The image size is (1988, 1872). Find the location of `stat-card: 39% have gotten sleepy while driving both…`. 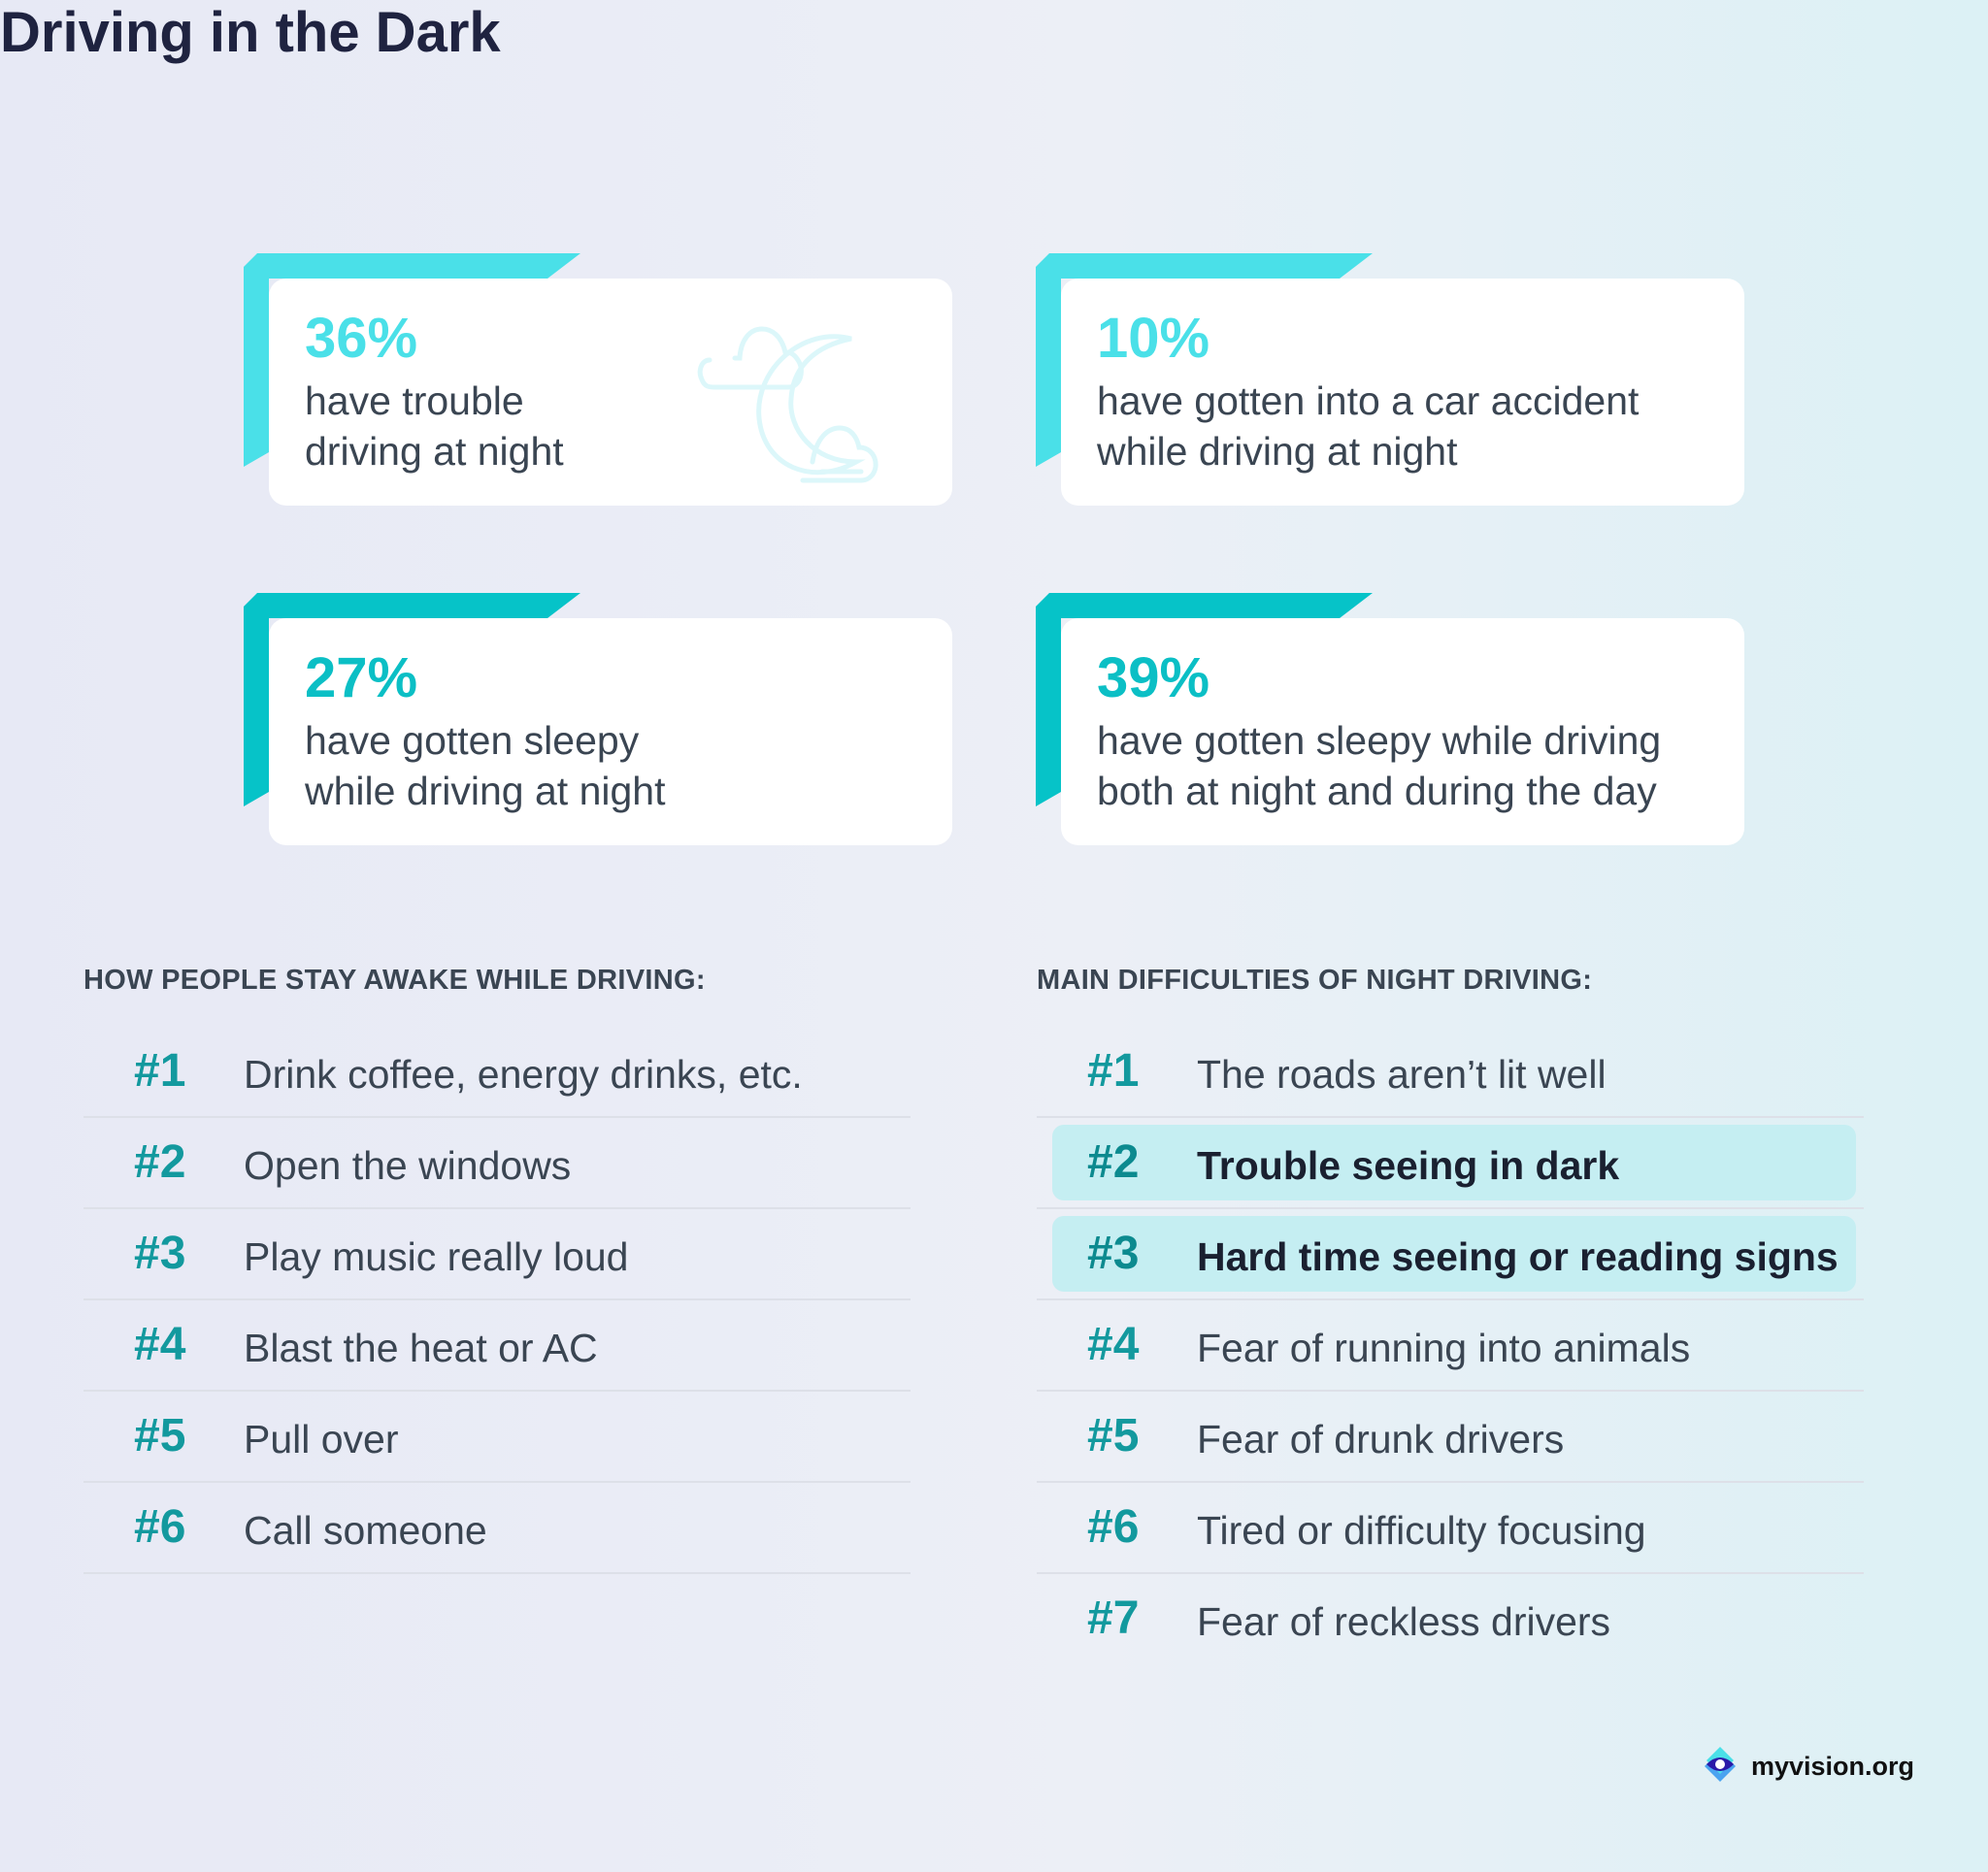

stat-card: 39% have gotten sleepy while driving both… is located at coordinates (1403, 731).